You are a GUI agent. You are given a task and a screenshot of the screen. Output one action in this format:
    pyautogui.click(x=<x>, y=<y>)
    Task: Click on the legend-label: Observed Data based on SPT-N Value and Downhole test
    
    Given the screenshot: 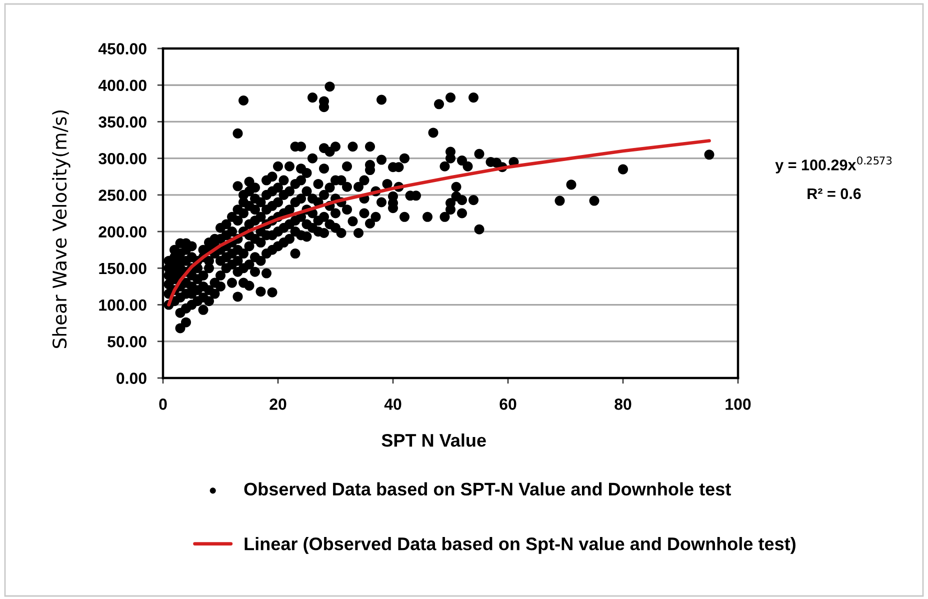 What is the action you would take?
    pyautogui.click(x=487, y=489)
    